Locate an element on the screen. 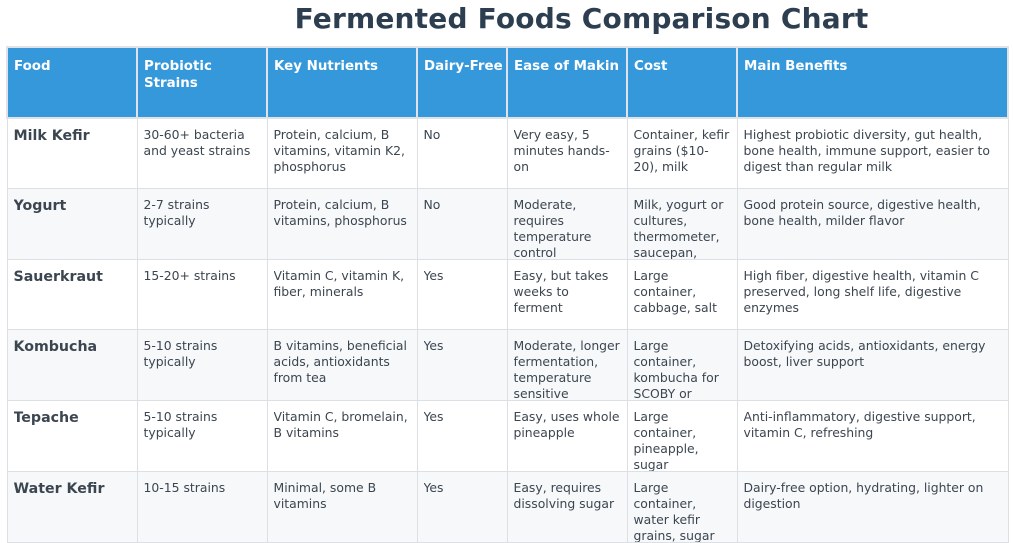 The image size is (1013, 543). cell-text: Container, kefir grains ($10-20), milk is located at coordinates (681, 150).